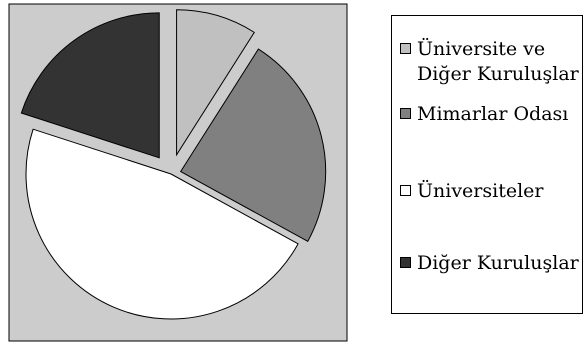  I want to click on legend-item-diger-kuruluslar: Diğer Kuruluşlar, so click(489, 263).